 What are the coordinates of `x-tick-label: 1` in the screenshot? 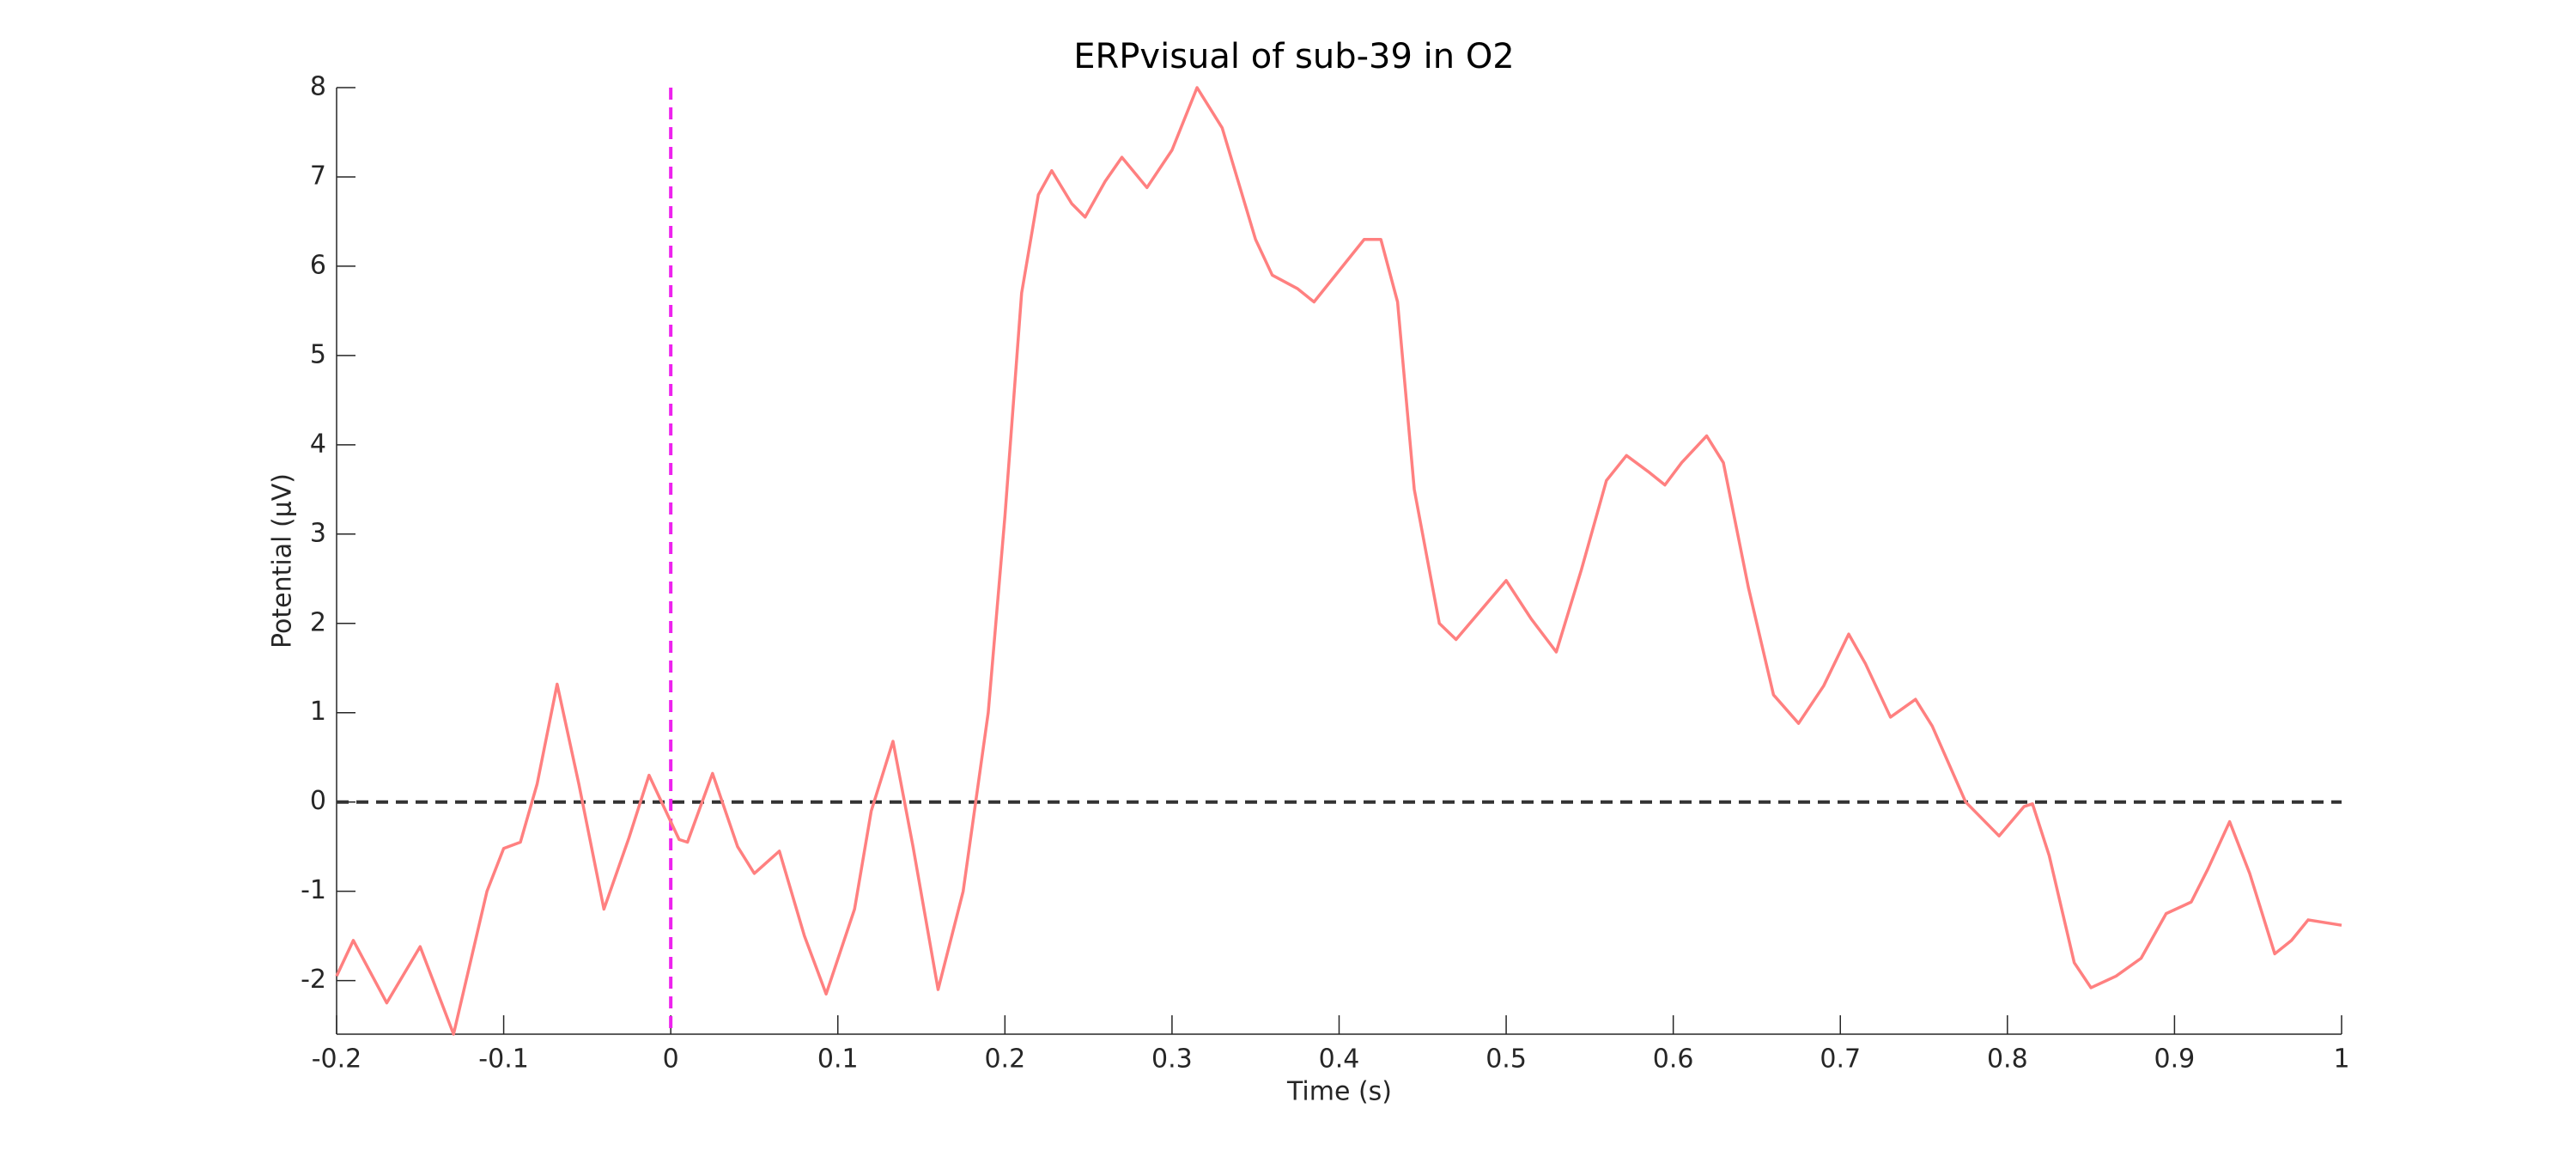 It's located at (2341, 1059).